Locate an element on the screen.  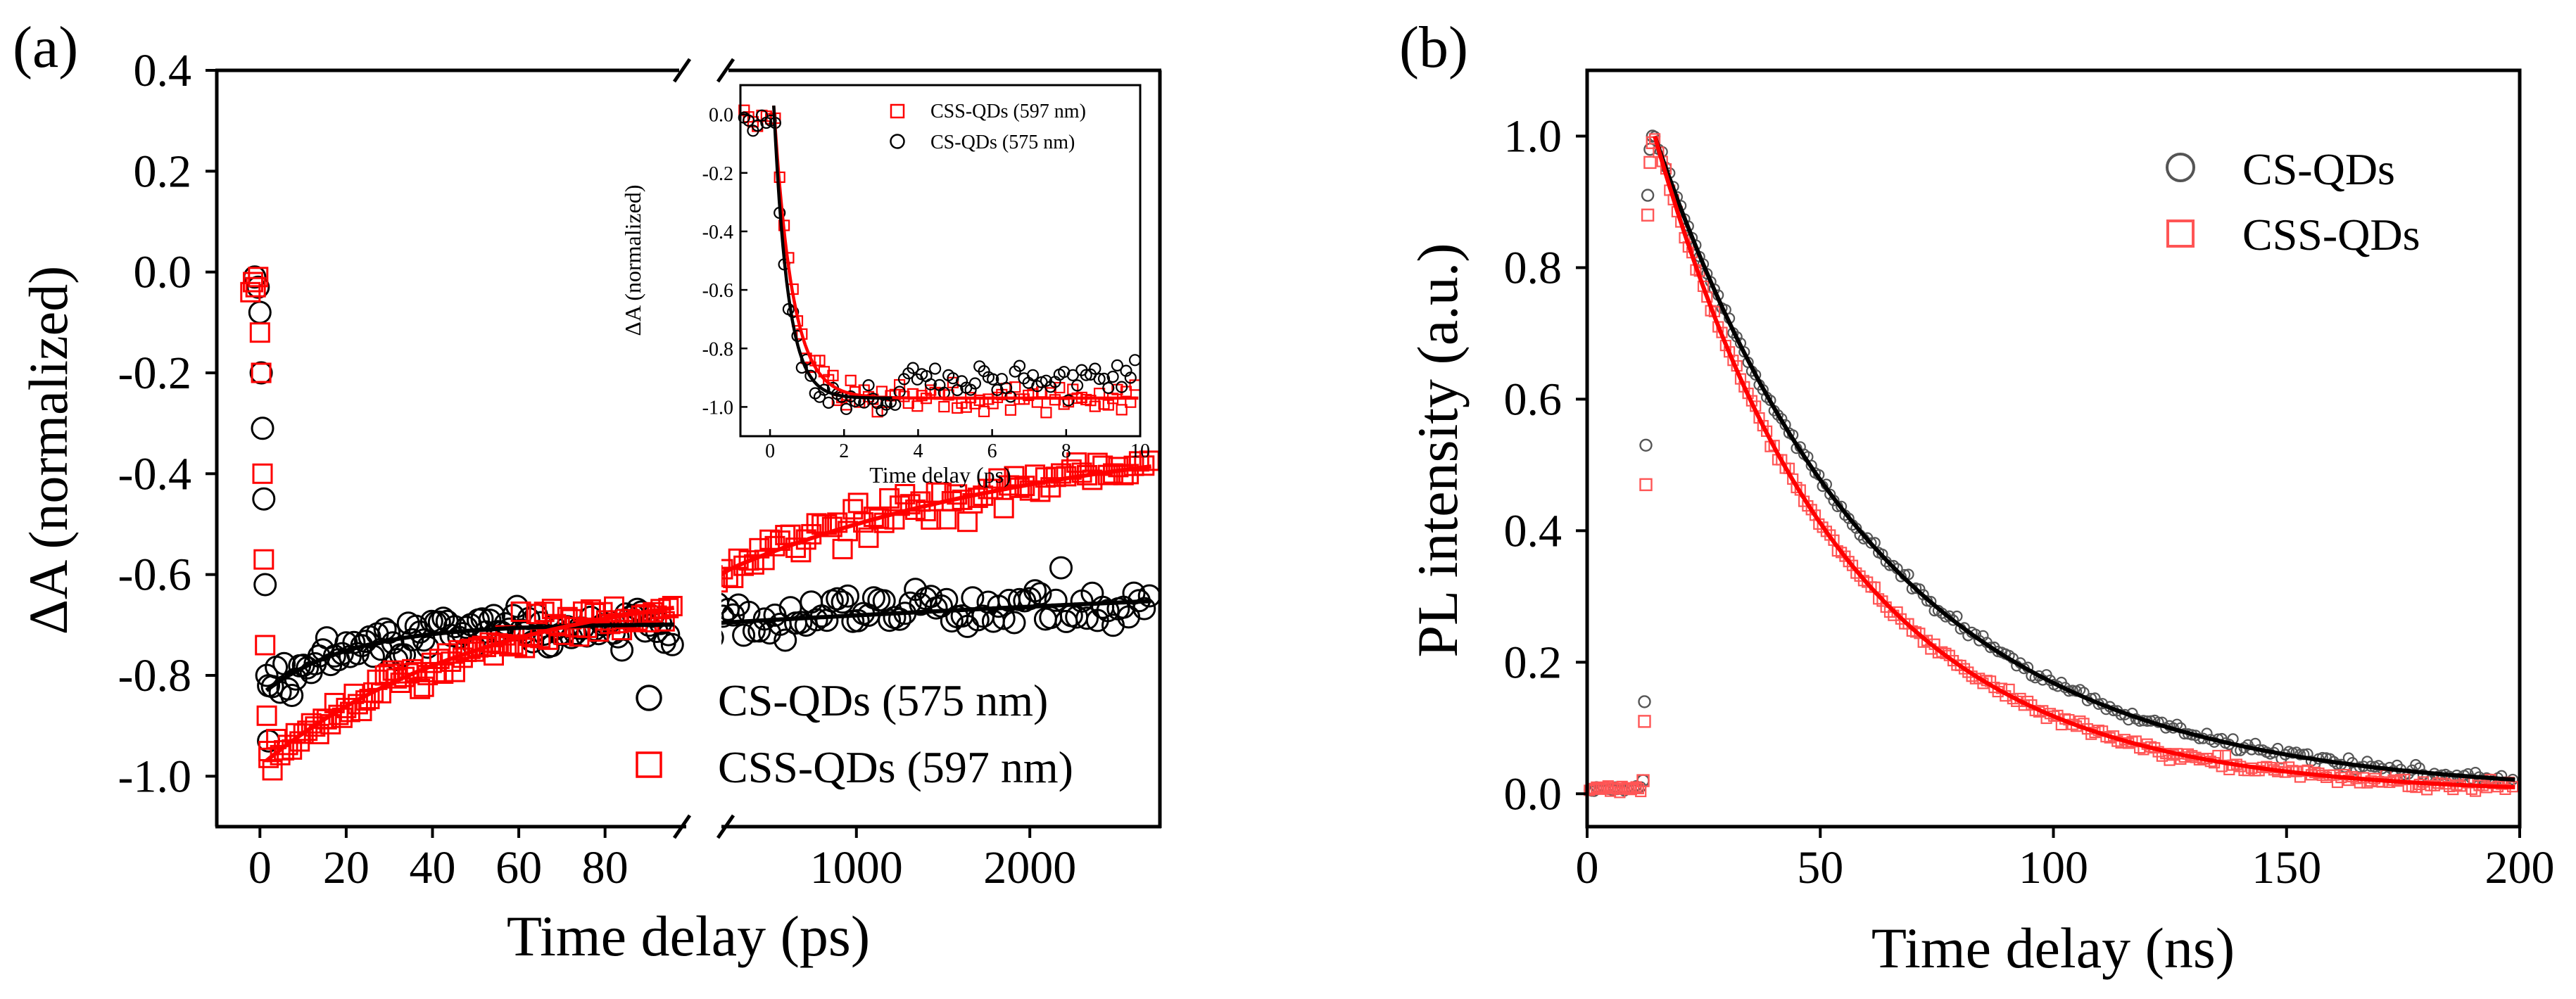
inset-fit-curve is located at coordinates (832, 252).